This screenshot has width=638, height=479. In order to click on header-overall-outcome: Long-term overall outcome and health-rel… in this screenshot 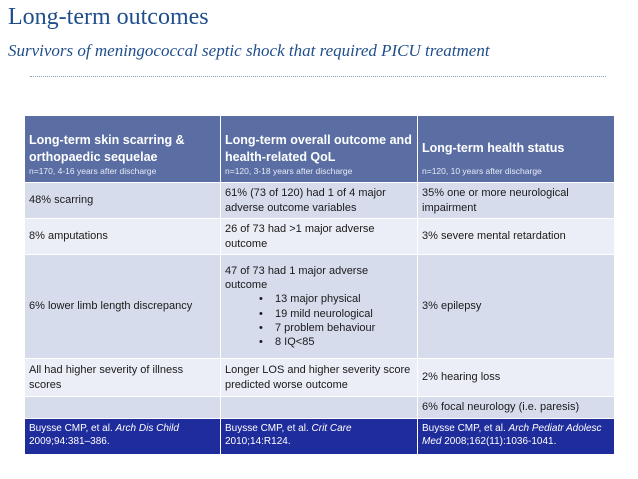, I will do `click(319, 149)`.